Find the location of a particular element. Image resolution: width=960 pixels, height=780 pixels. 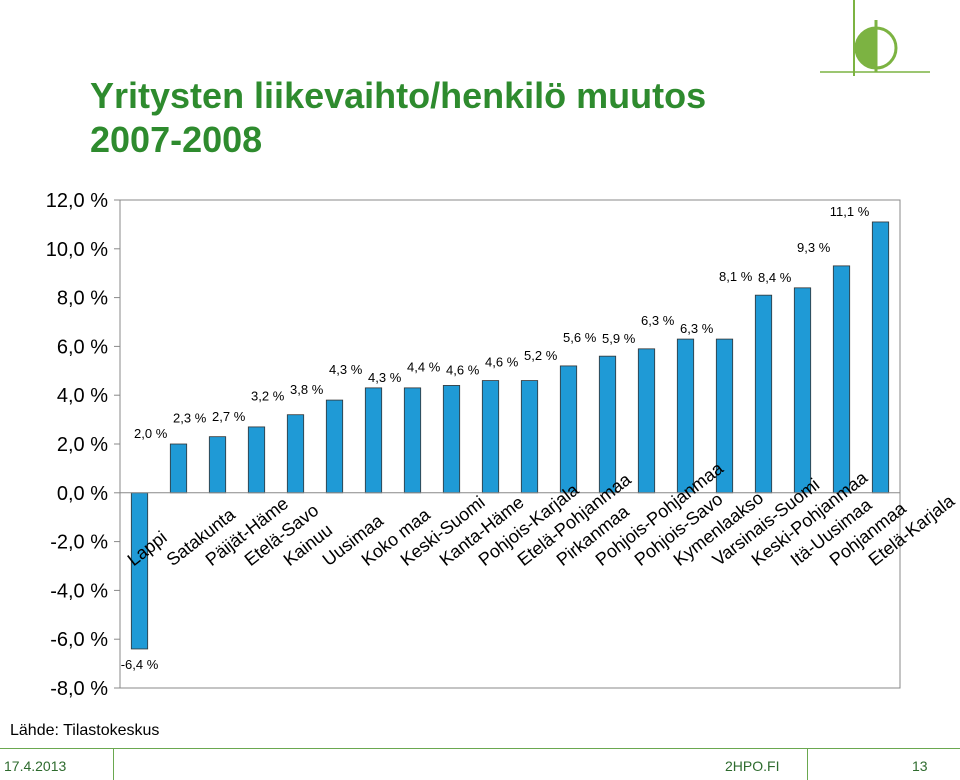

page-number: 13 is located at coordinates (920, 766).